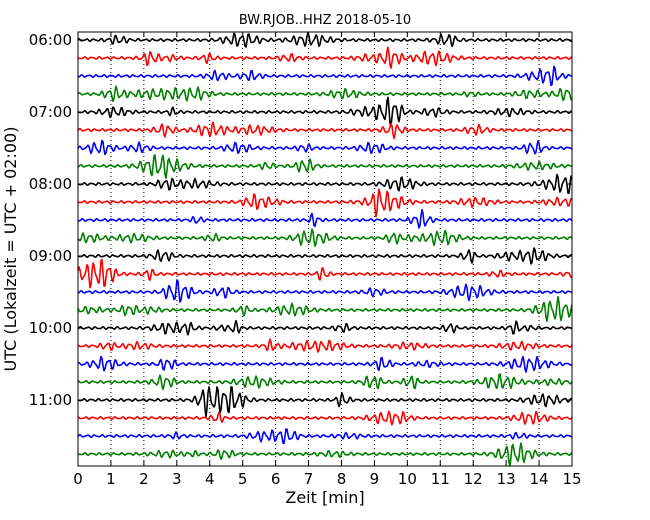  What do you see at coordinates (309, 479) in the screenshot?
I see `x-tick-label: 7` at bounding box center [309, 479].